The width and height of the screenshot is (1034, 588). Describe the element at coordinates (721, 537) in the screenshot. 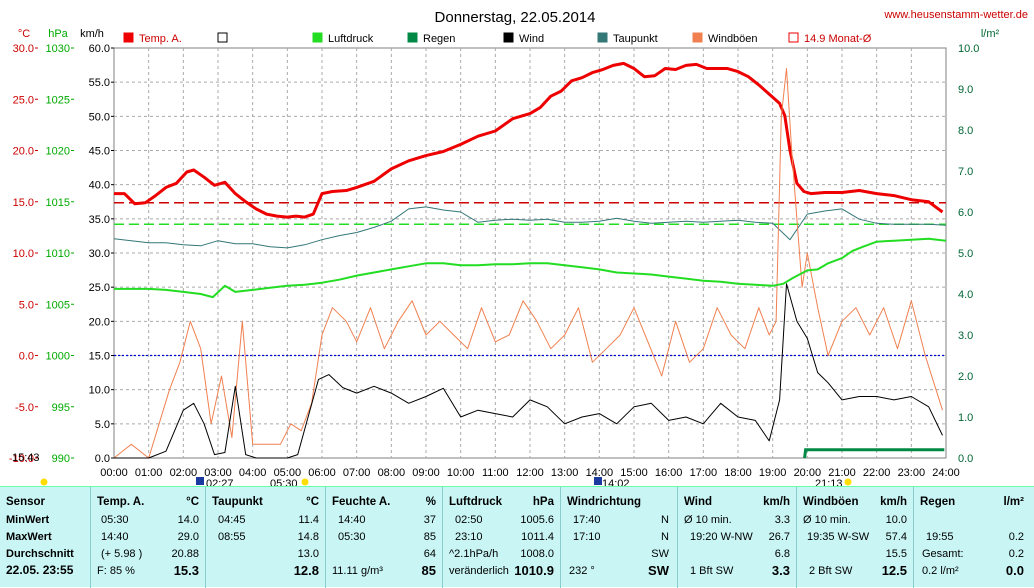

I see `wind-max-time: 19:20 W-NW` at that location.